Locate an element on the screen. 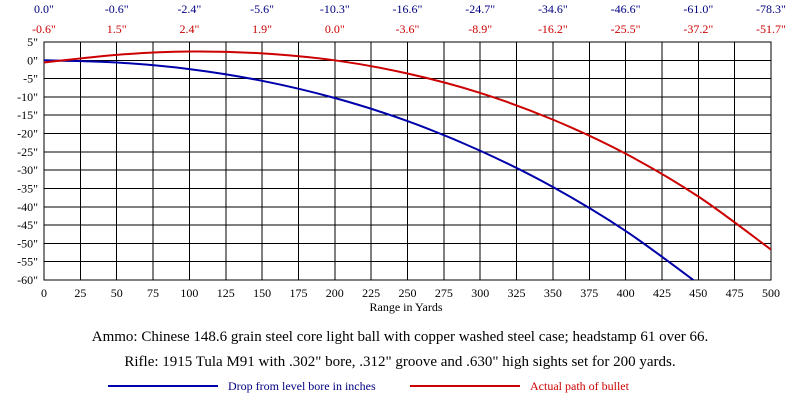 Image resolution: width=800 pixels, height=400 pixels. legend-red-label: Actual path of bullet is located at coordinates (579, 385).